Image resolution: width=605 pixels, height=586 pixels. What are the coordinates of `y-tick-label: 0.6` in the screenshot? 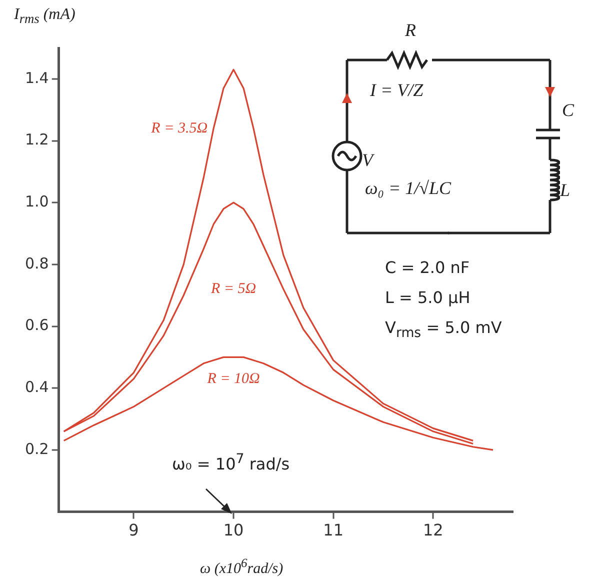 It's located at (36, 325).